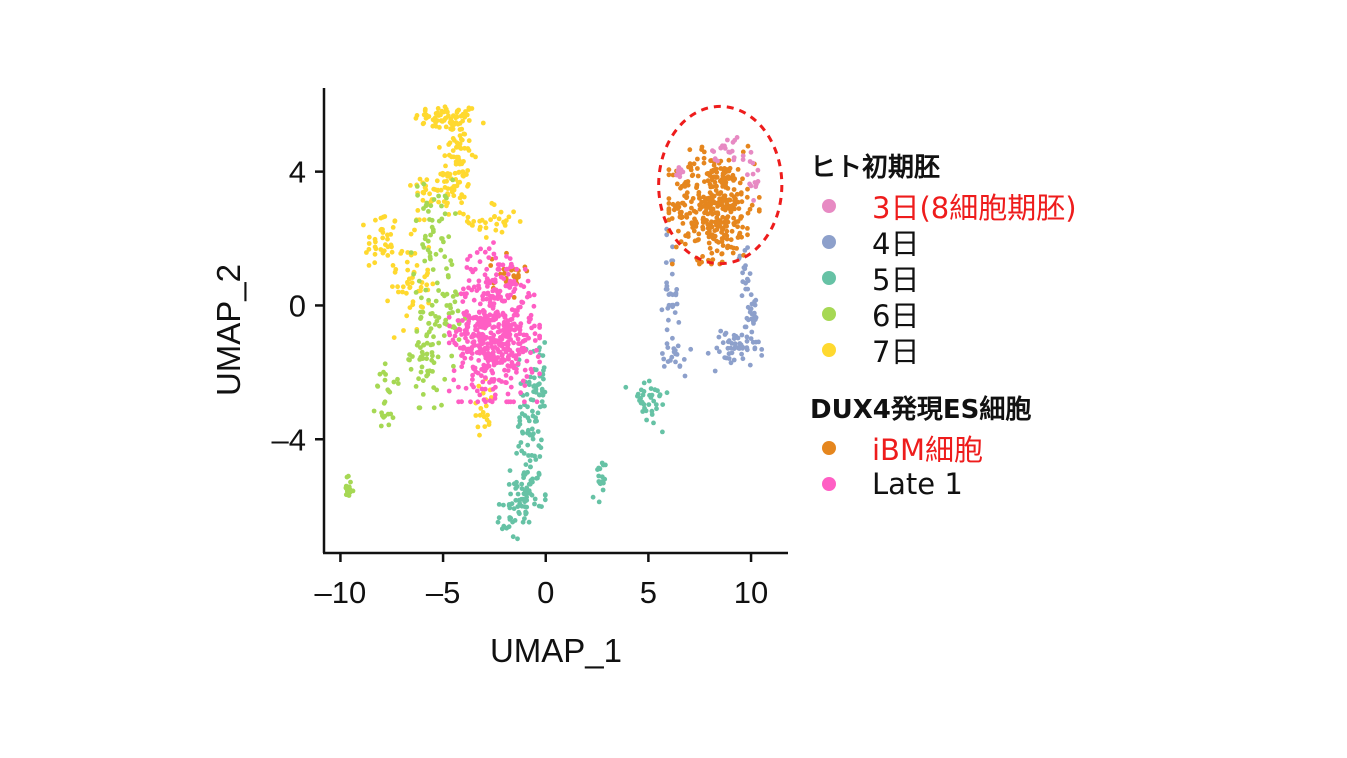 Image resolution: width=1347 pixels, height=758 pixels. What do you see at coordinates (829, 314) in the screenshot?
I see `legend-dot-day6` at bounding box center [829, 314].